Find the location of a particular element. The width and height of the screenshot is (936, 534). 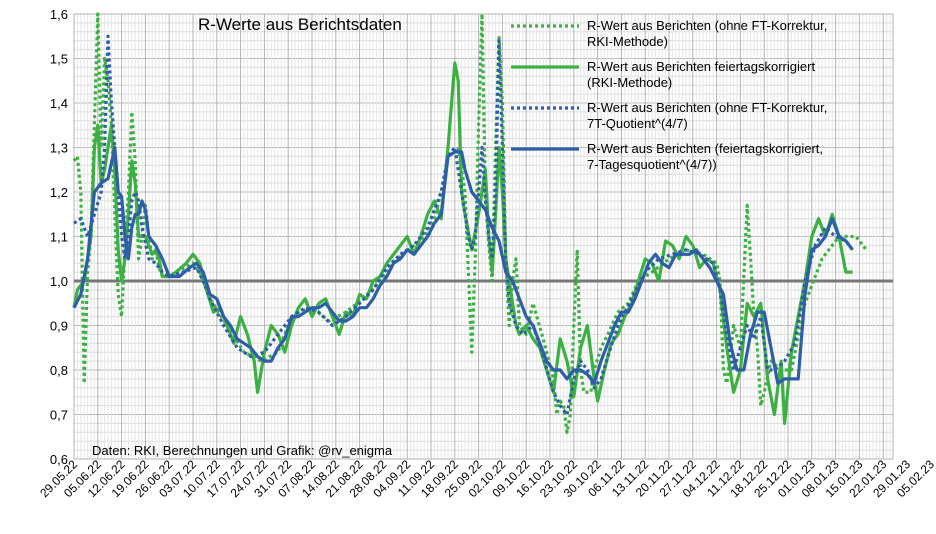

y-tick-label: 1,3 is located at coordinates (59, 148).